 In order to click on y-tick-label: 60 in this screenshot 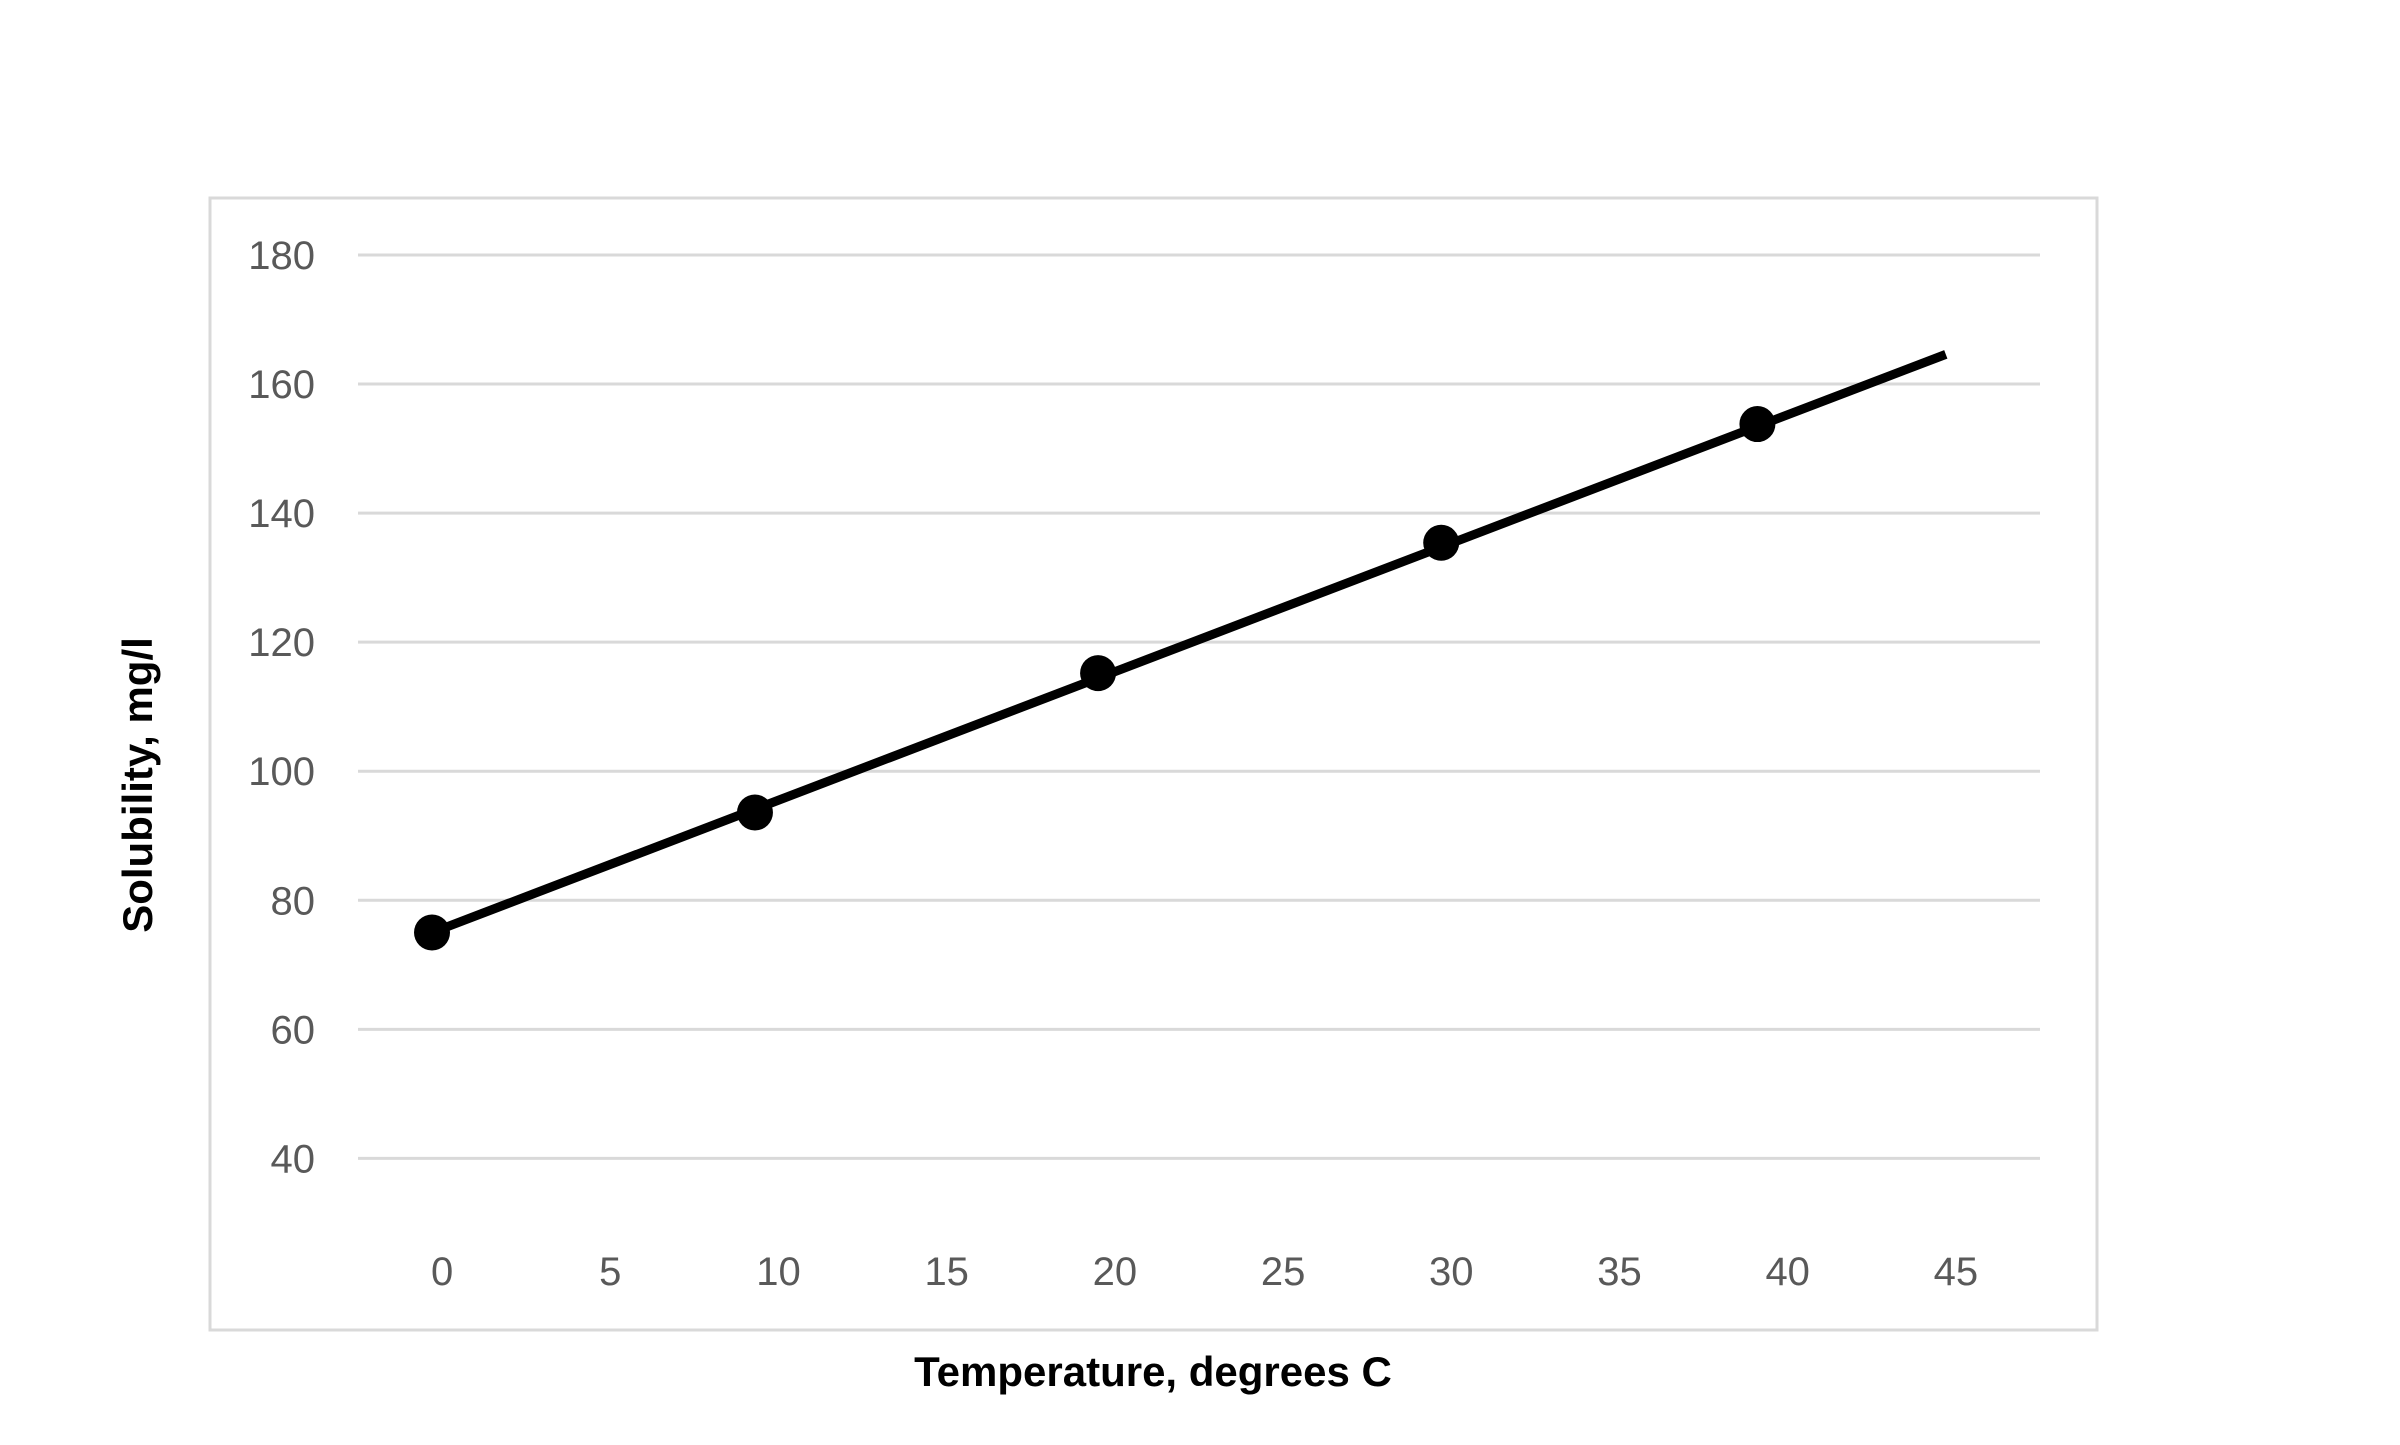, I will do `click(293, 1030)`.